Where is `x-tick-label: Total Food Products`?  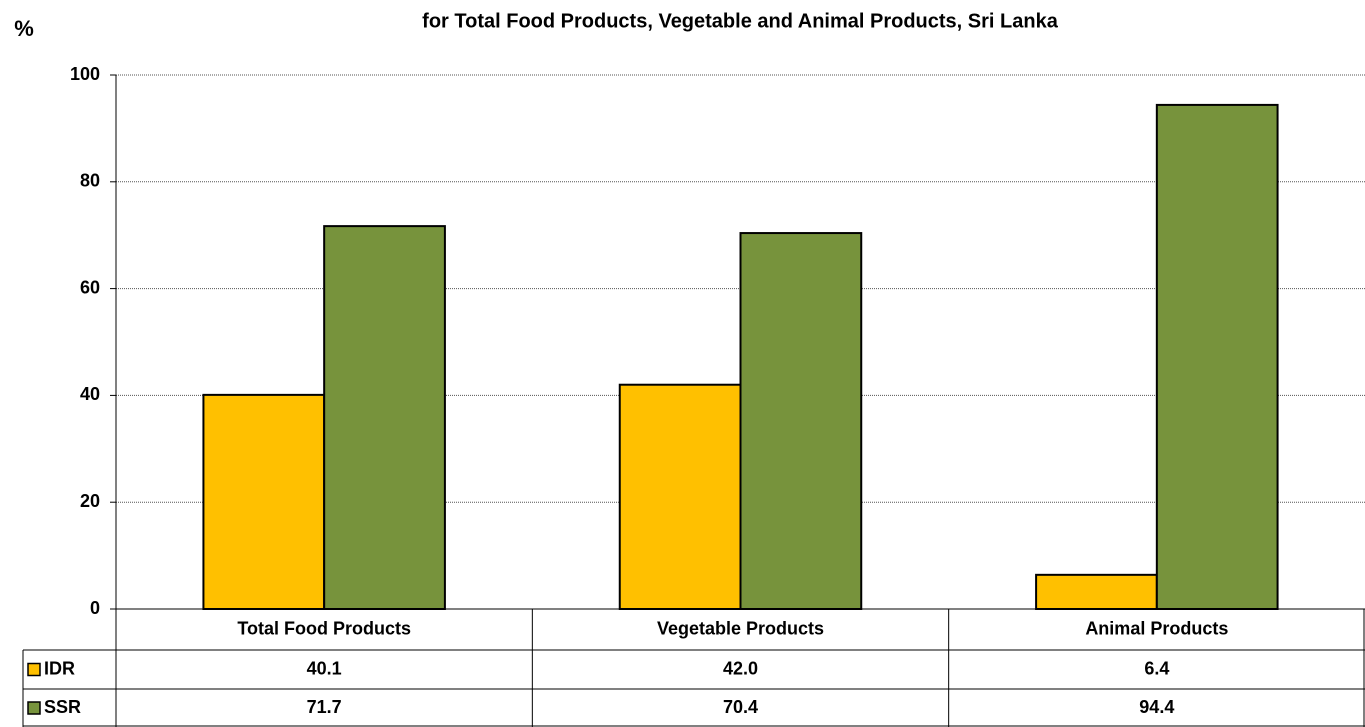
x-tick-label: Total Food Products is located at coordinates (324, 628).